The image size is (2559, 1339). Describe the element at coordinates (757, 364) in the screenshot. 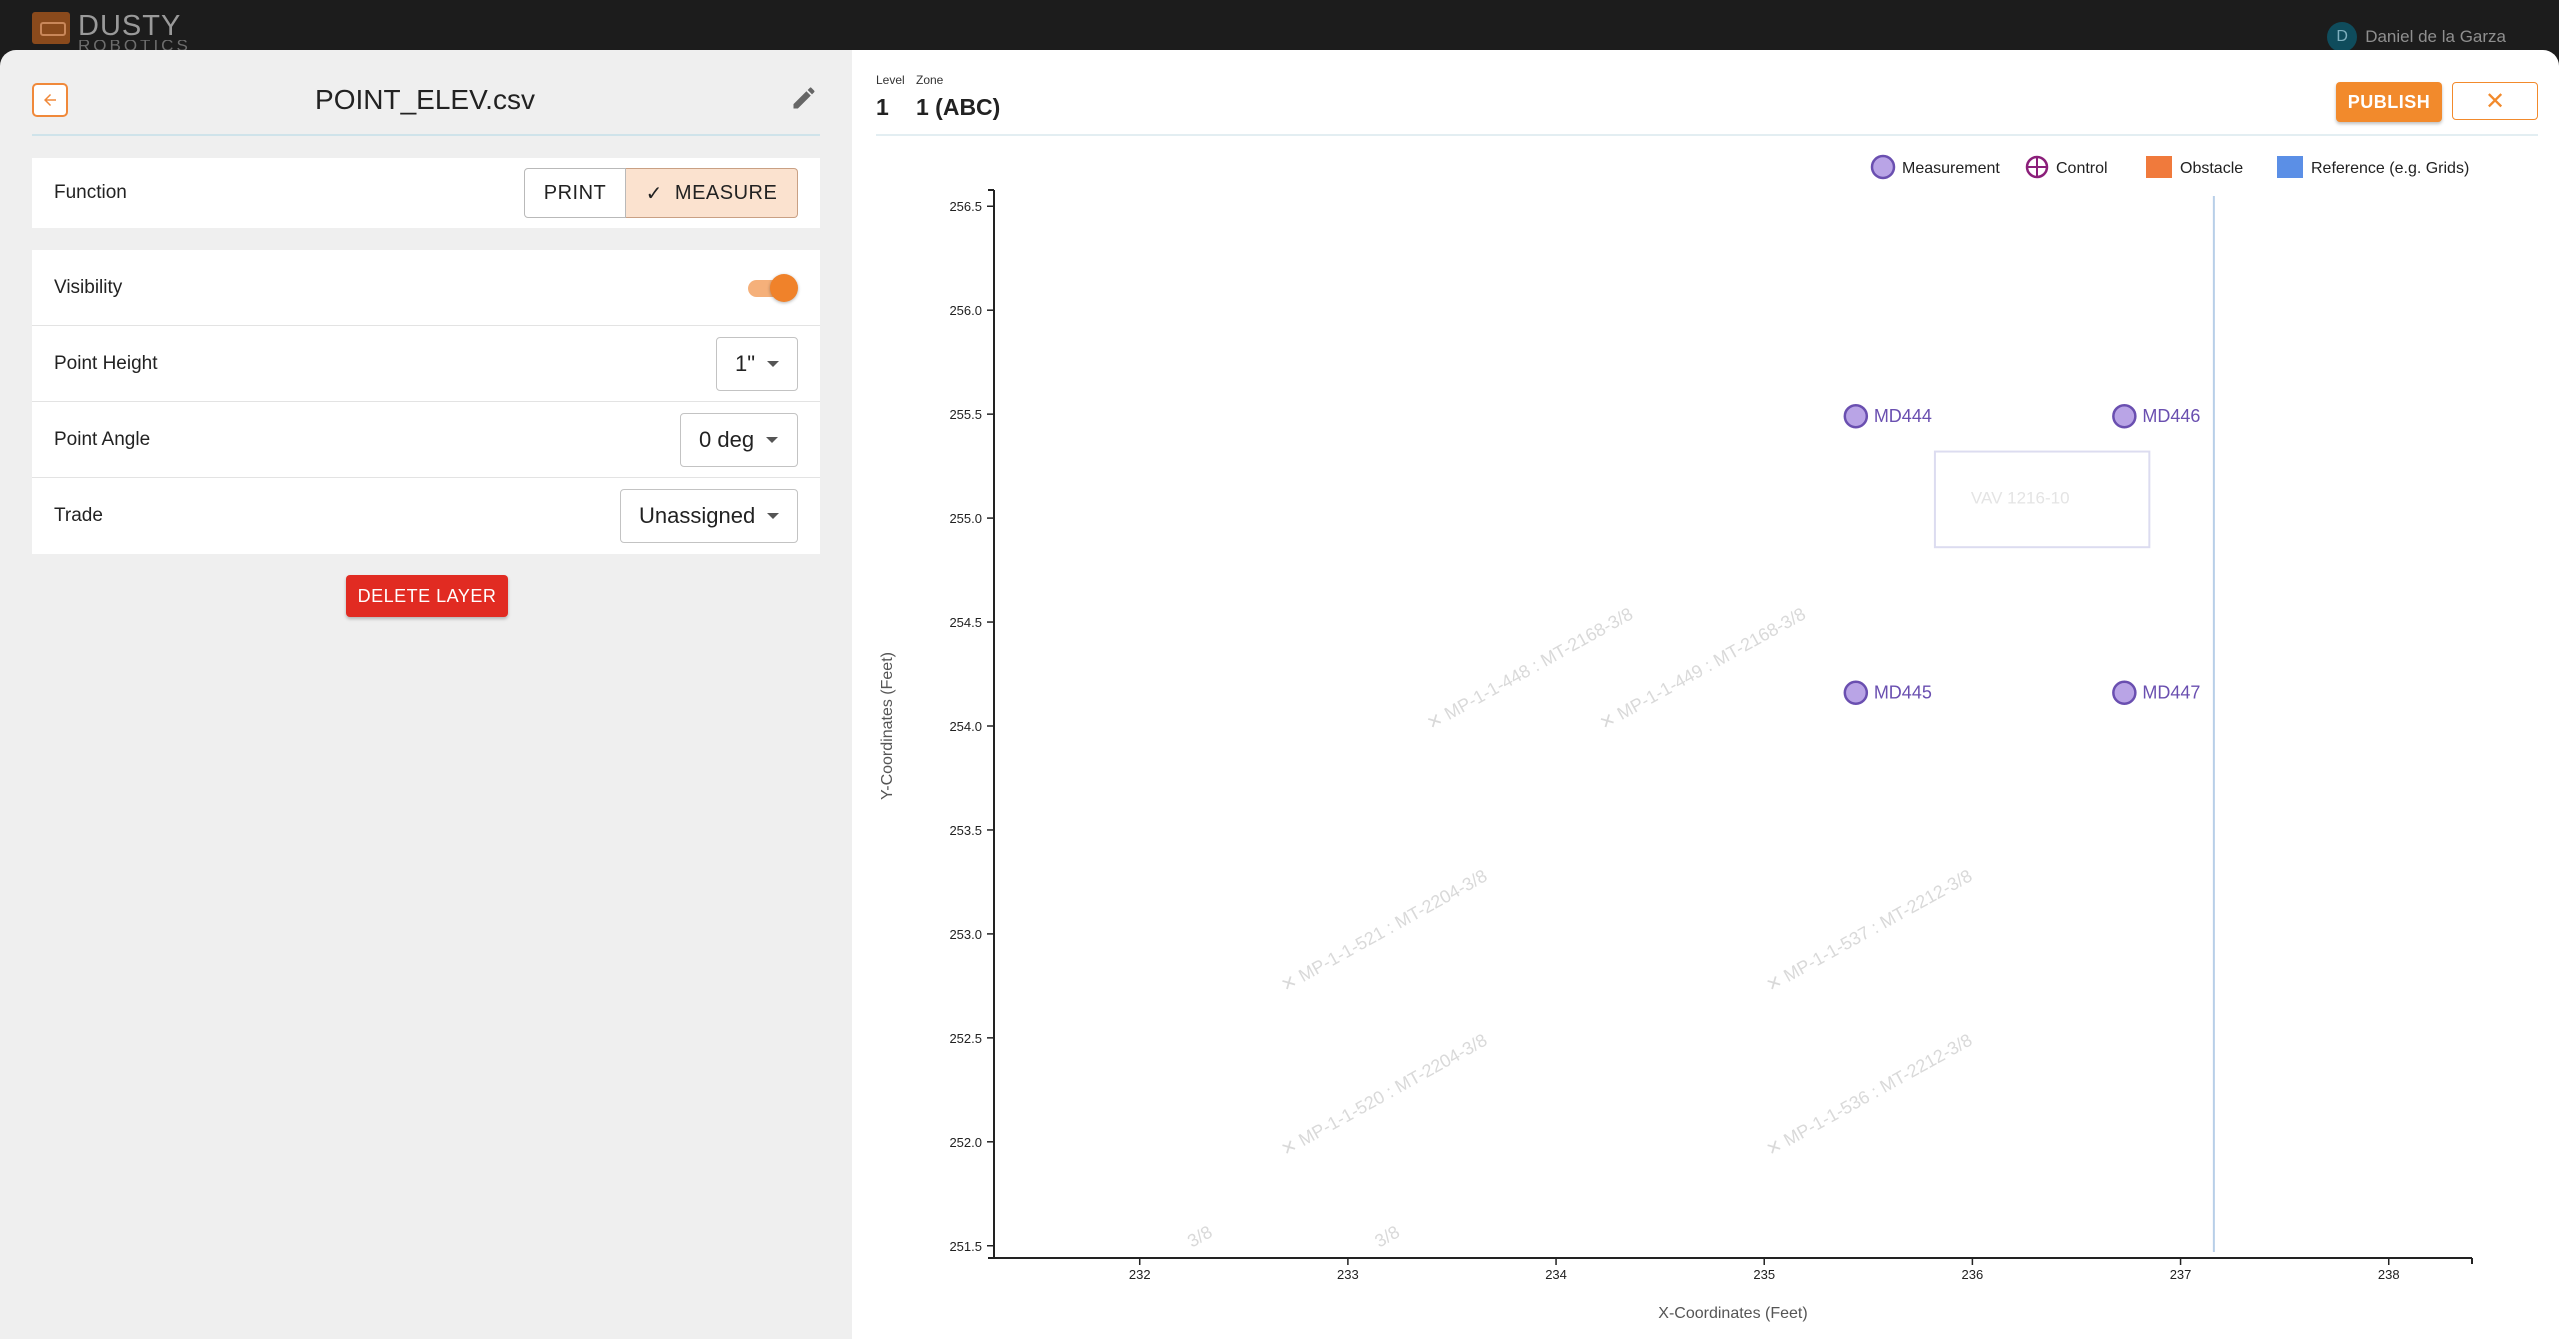

I see `point-height-select: 1"` at that location.